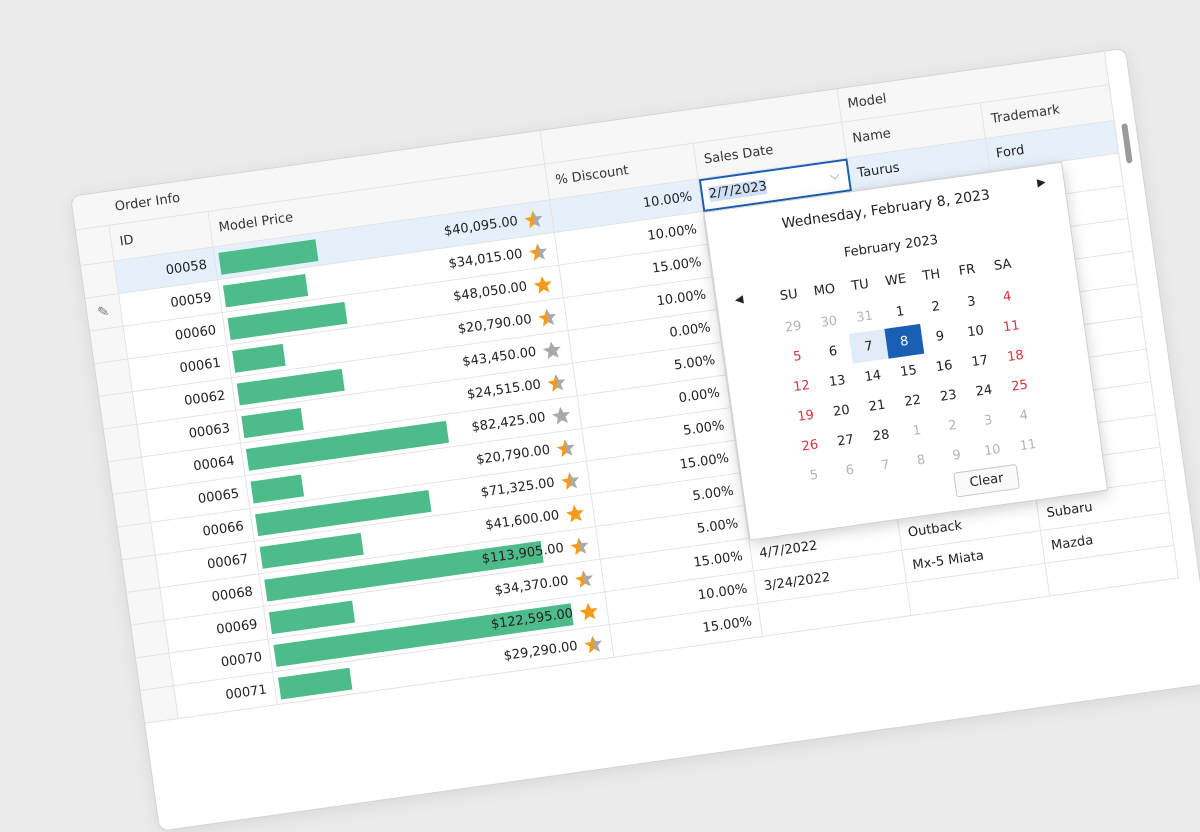  I want to click on weekday-label: TU, so click(860, 285).